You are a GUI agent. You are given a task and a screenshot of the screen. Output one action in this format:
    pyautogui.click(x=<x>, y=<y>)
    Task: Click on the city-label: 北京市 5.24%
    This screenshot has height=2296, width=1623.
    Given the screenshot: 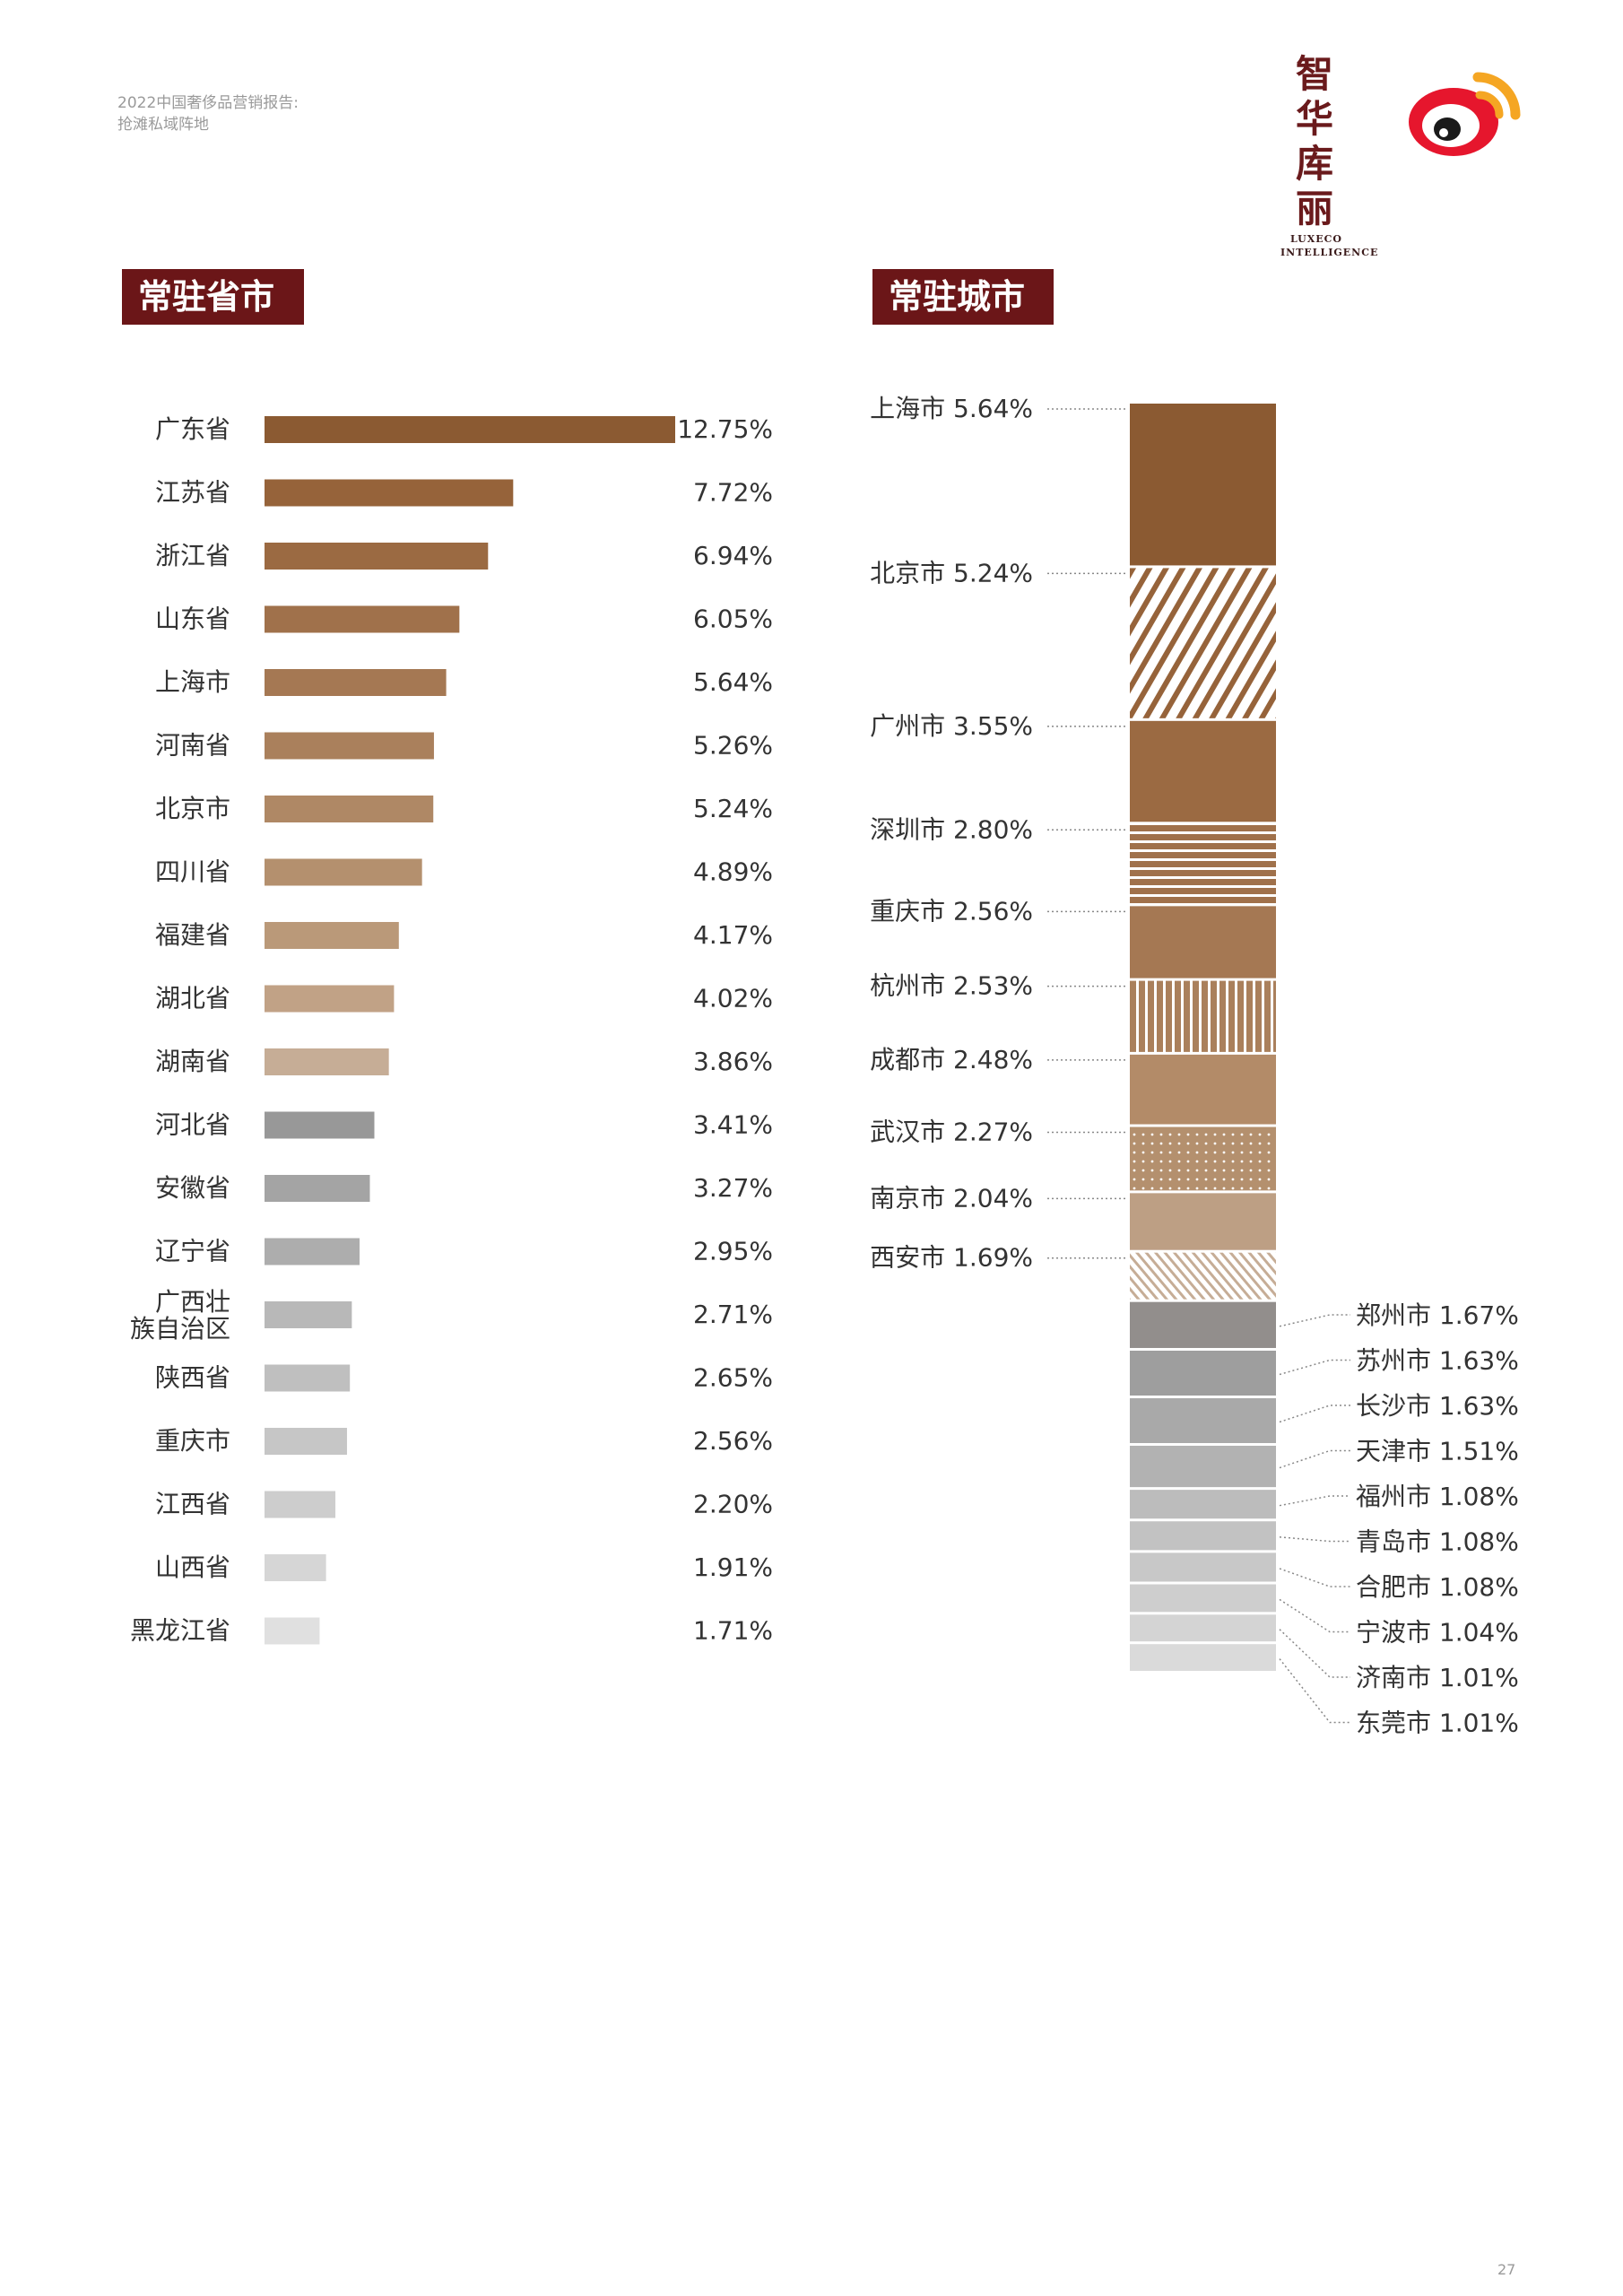 What is the action you would take?
    pyautogui.click(x=951, y=572)
    